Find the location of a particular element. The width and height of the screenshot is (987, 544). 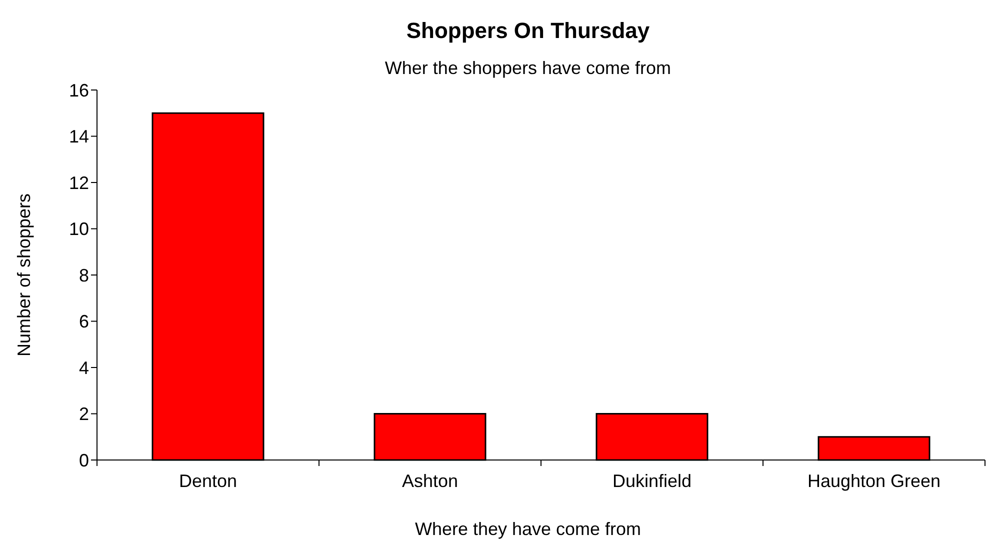

x-tick-label: Dukinfield is located at coordinates (652, 481).